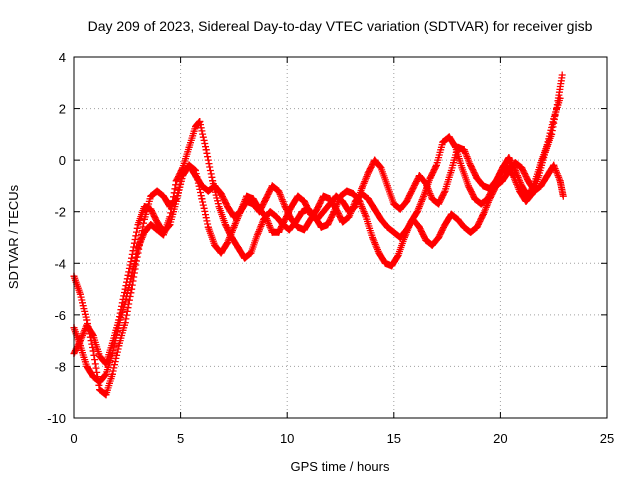 The height and width of the screenshot is (480, 640). What do you see at coordinates (62, 109) in the screenshot?
I see `y-tick-label: 2` at bounding box center [62, 109].